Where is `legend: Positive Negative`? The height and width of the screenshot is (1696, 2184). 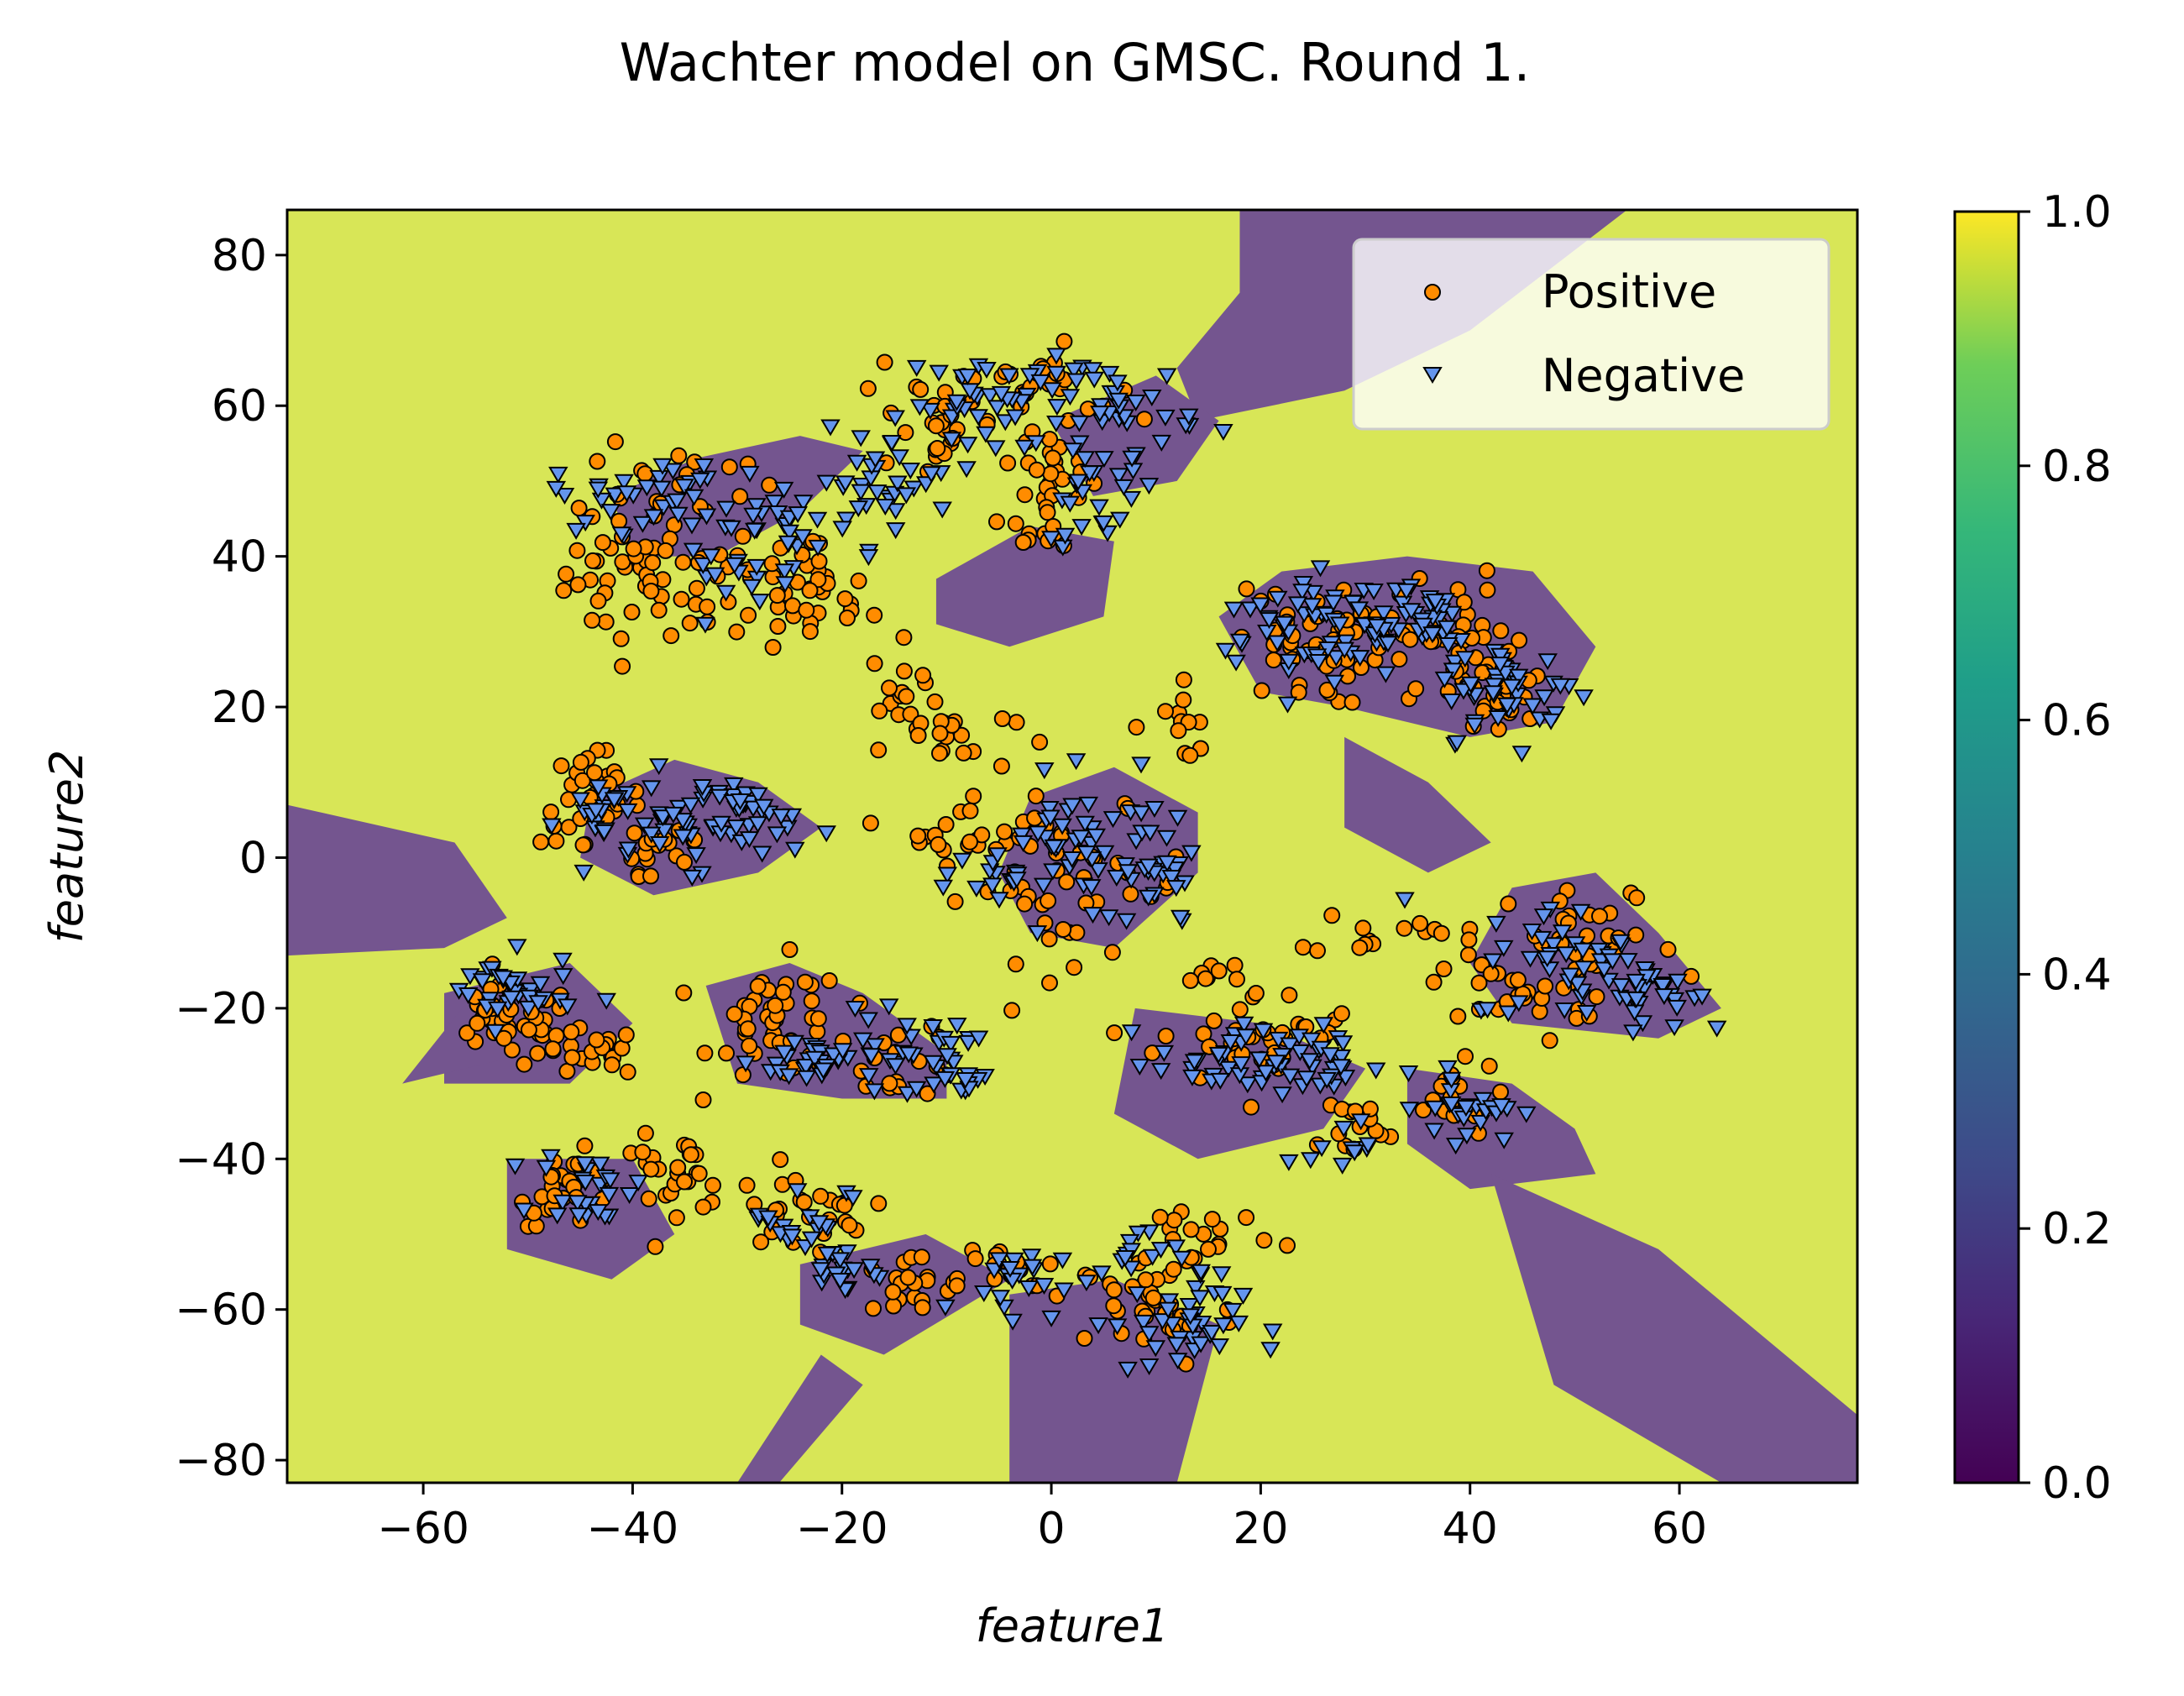
legend: Positive Negative is located at coordinates (1591, 335).